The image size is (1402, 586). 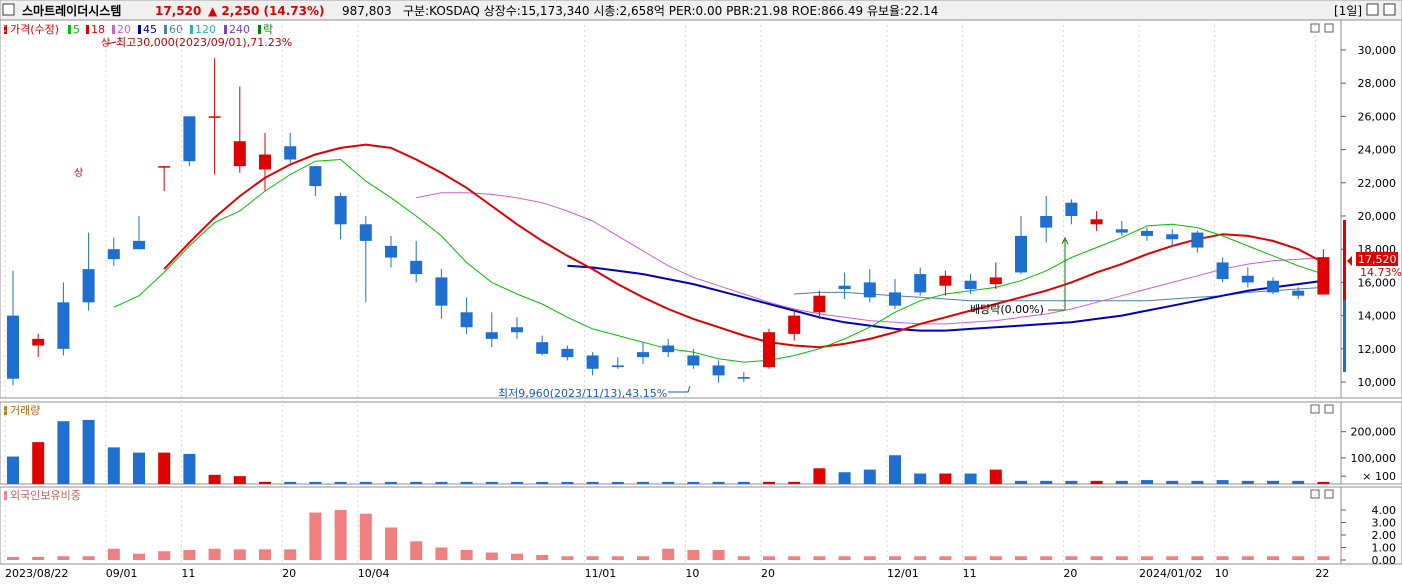 What do you see at coordinates (601, 573) in the screenshot?
I see `date-label-5: 11/01` at bounding box center [601, 573].